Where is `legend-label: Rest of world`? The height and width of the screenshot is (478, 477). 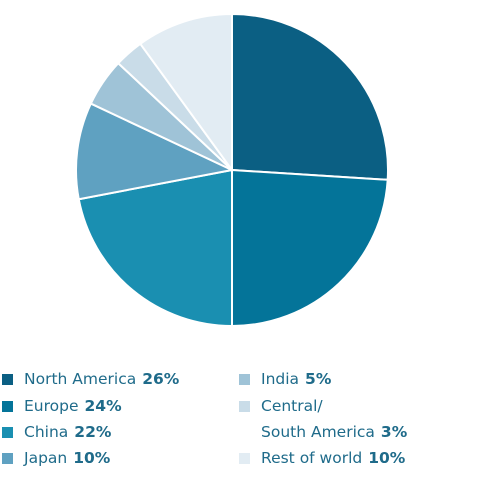 legend-label: Rest of world is located at coordinates (312, 458).